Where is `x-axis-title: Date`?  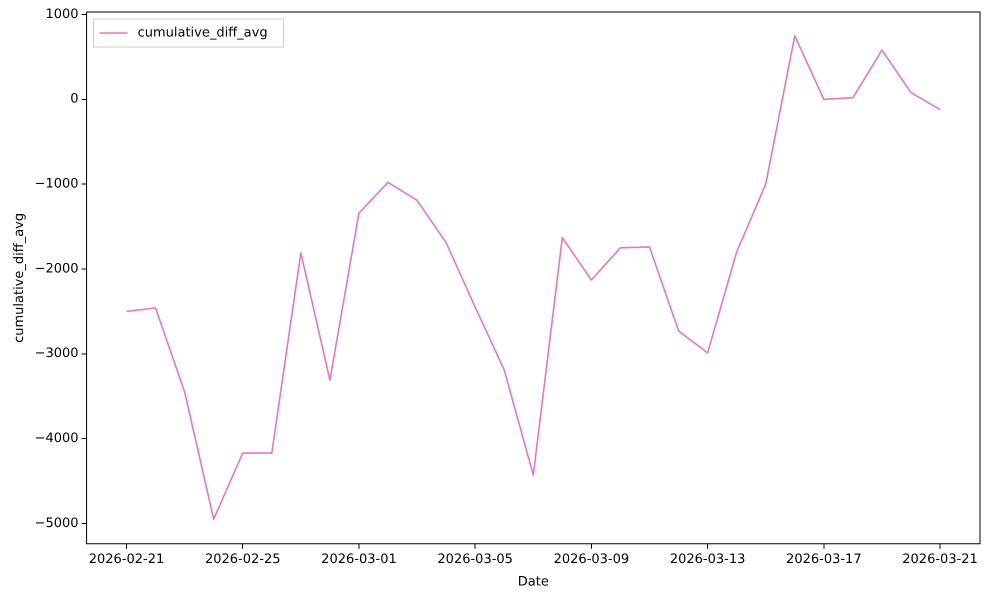 x-axis-title: Date is located at coordinates (533, 582).